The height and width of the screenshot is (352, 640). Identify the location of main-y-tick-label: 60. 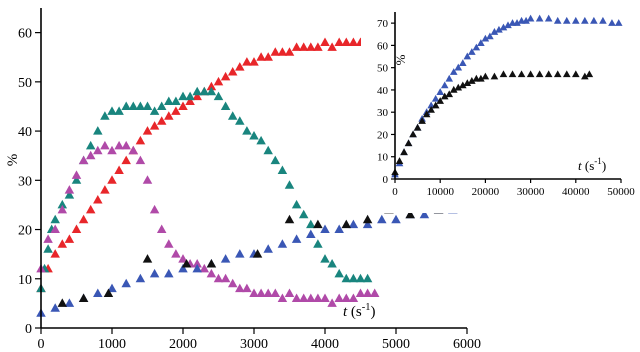
(25, 34).